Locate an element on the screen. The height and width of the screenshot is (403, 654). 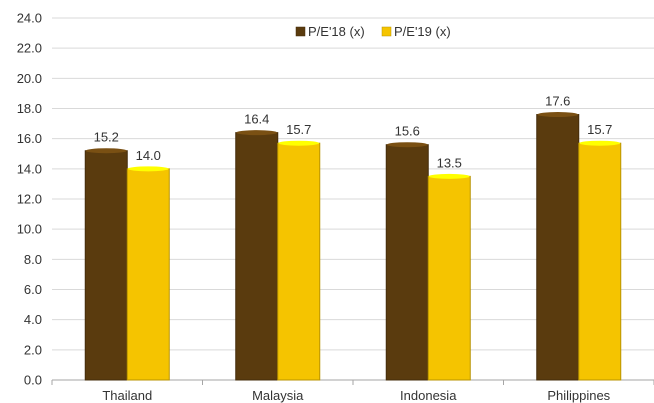
category-label: Indonesia is located at coordinates (428, 395).